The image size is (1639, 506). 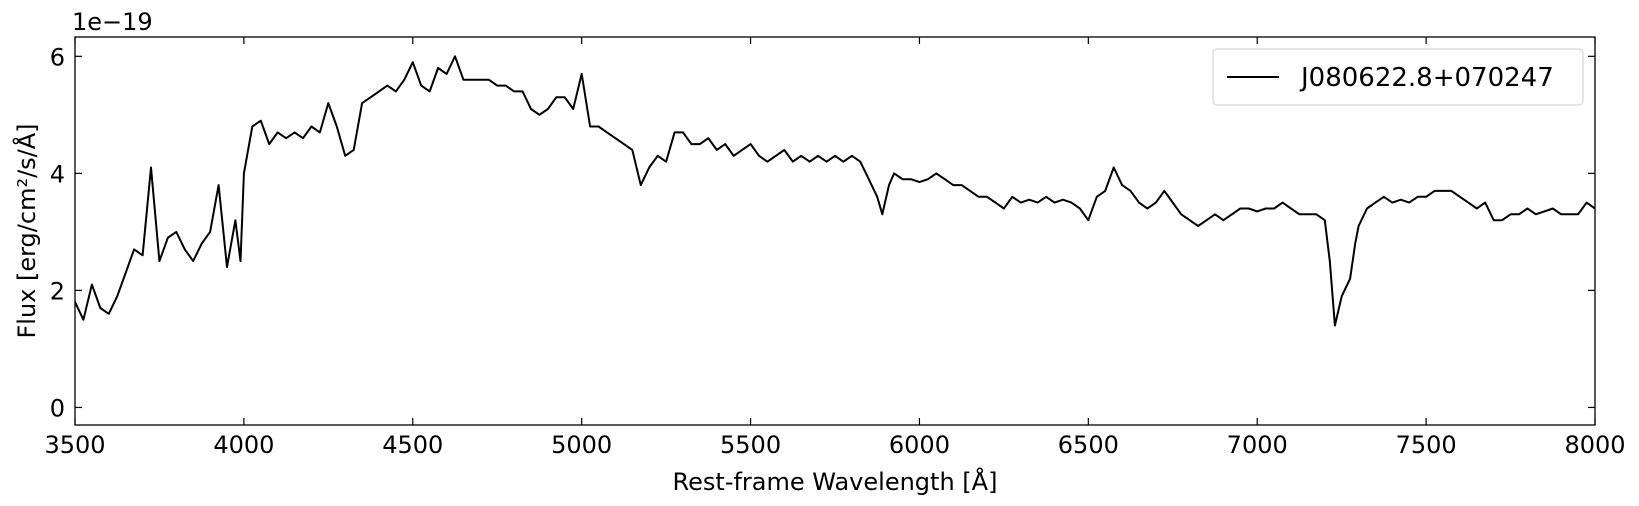 What do you see at coordinates (1594, 445) in the screenshot?
I see `x-tick-label: 8000` at bounding box center [1594, 445].